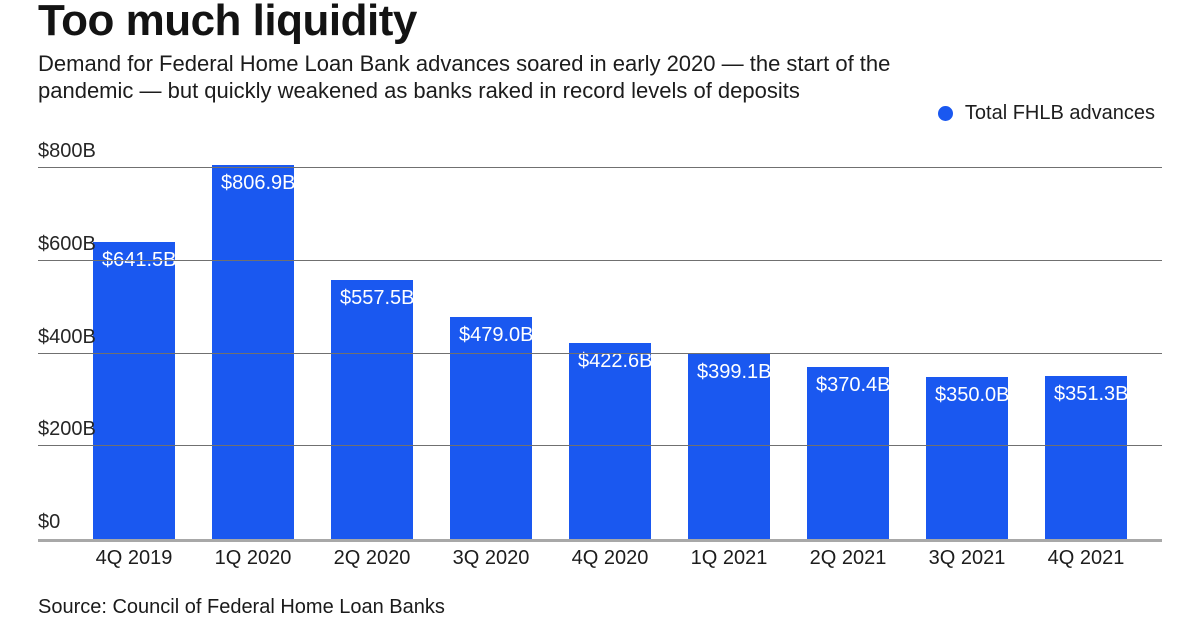 This screenshot has height=630, width=1200. I want to click on bar: $422.6B, so click(611, 441).